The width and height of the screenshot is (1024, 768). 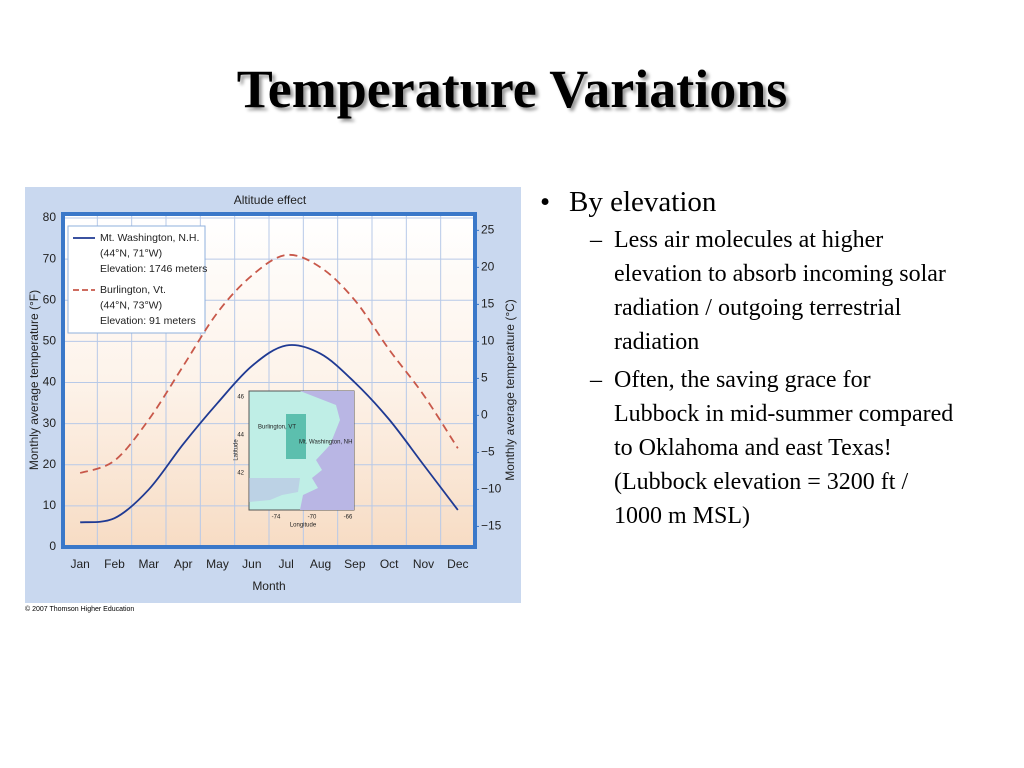 I want to click on y-tick-label: 80, so click(x=50, y=217).